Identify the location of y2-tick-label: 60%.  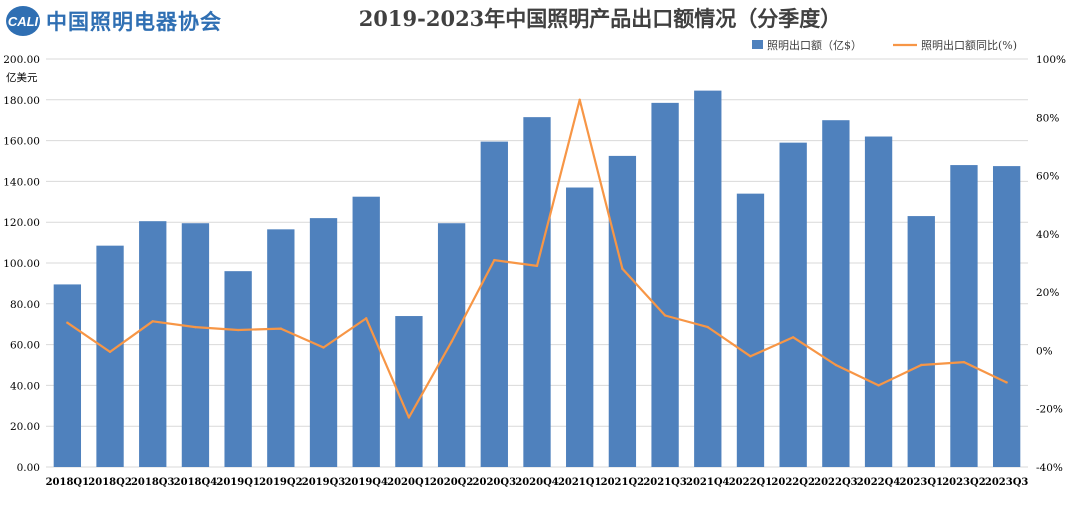
(1047, 177).